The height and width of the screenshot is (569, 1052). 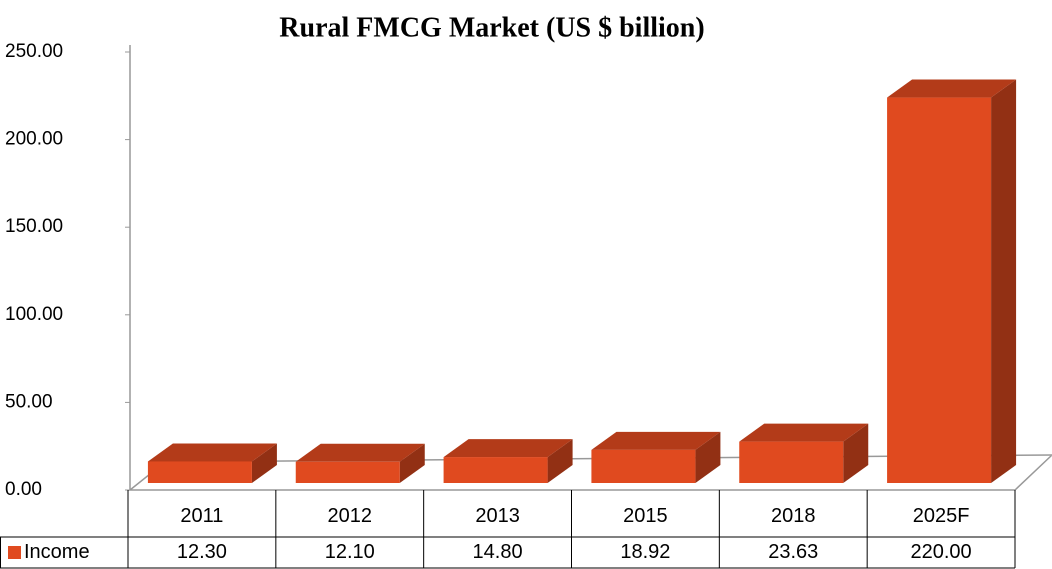 What do you see at coordinates (14, 552) in the screenshot?
I see `legend-swatch` at bounding box center [14, 552].